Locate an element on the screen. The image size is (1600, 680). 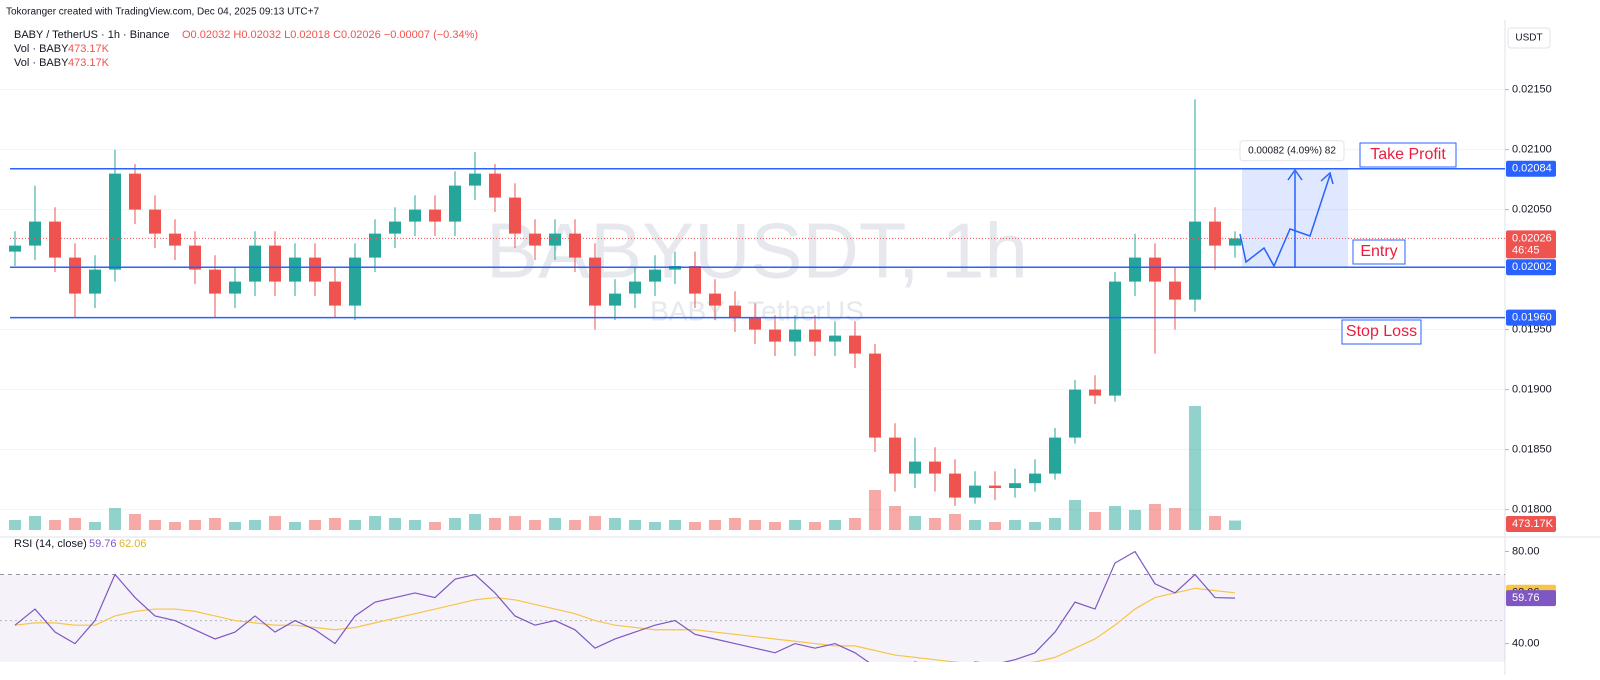
level-name: Entry is located at coordinates (1378, 251).